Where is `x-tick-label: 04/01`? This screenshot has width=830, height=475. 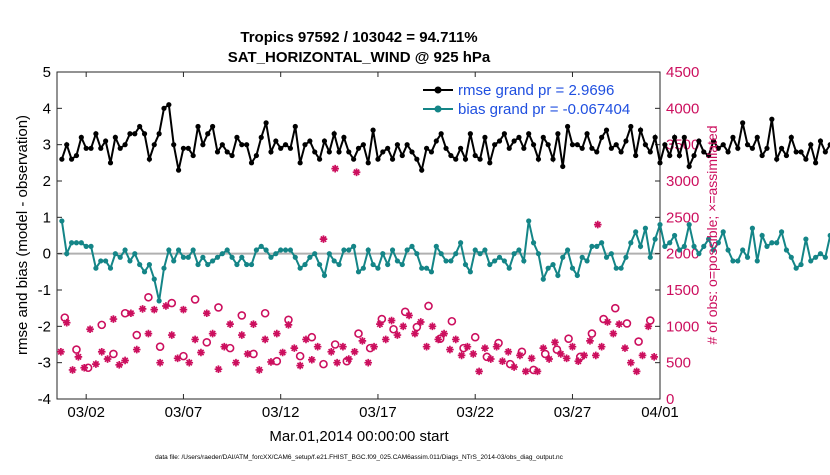
x-tick-label: 04/01 is located at coordinates (660, 412).